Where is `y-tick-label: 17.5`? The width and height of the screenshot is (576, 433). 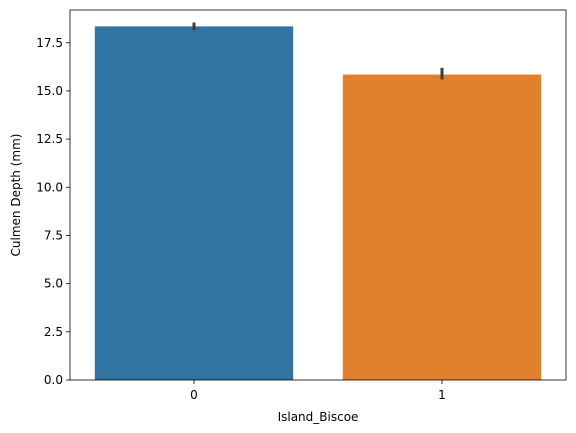 y-tick-label: 17.5 is located at coordinates (49, 43).